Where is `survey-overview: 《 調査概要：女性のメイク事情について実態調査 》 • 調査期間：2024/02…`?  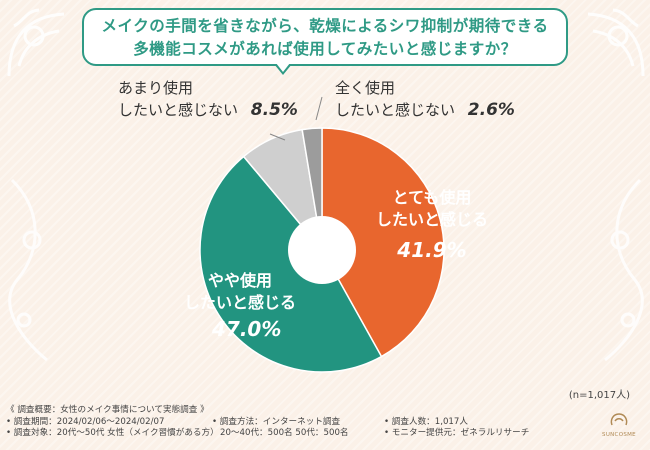 survey-overview: 《 調査概要：女性のメイク事情について実態調査 》 • 調査期間：2024/02… is located at coordinates (301, 426).